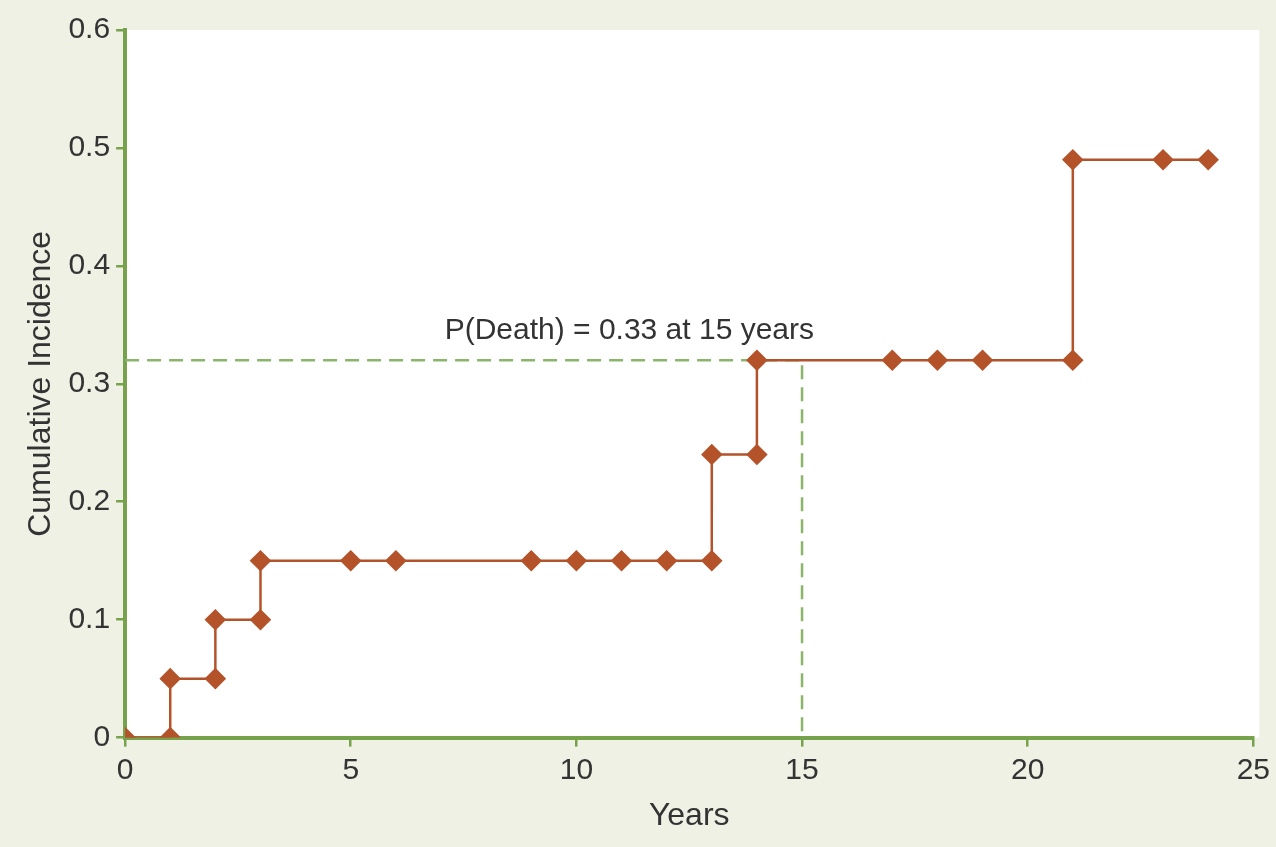 The image size is (1276, 847). What do you see at coordinates (125, 768) in the screenshot?
I see `x-tick-label: 0` at bounding box center [125, 768].